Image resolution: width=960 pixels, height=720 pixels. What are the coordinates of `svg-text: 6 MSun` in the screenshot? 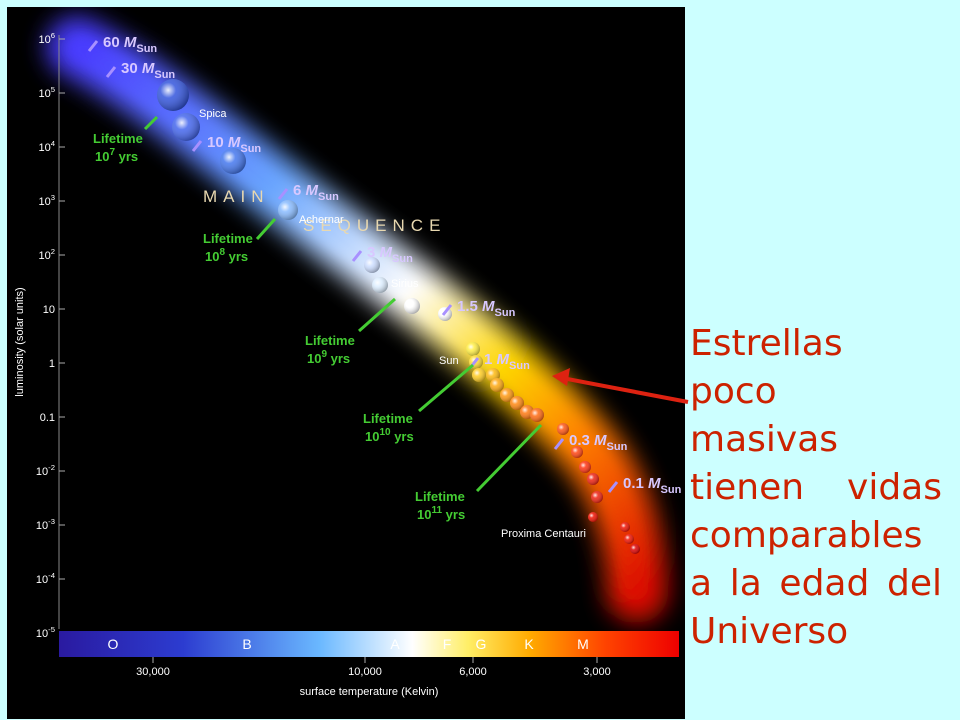 It's located at (316, 192).